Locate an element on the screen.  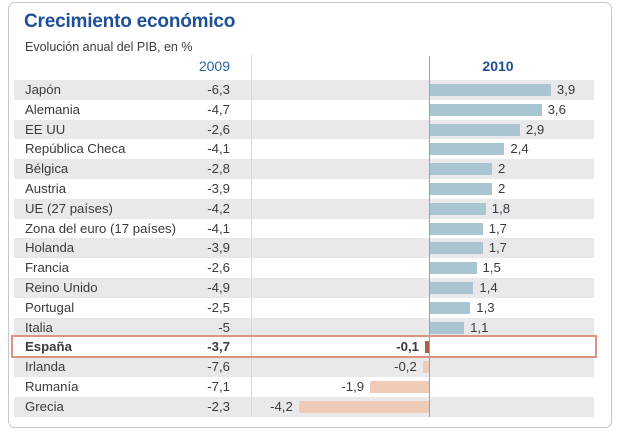
column-header-2009: 2009 is located at coordinates (214, 66).